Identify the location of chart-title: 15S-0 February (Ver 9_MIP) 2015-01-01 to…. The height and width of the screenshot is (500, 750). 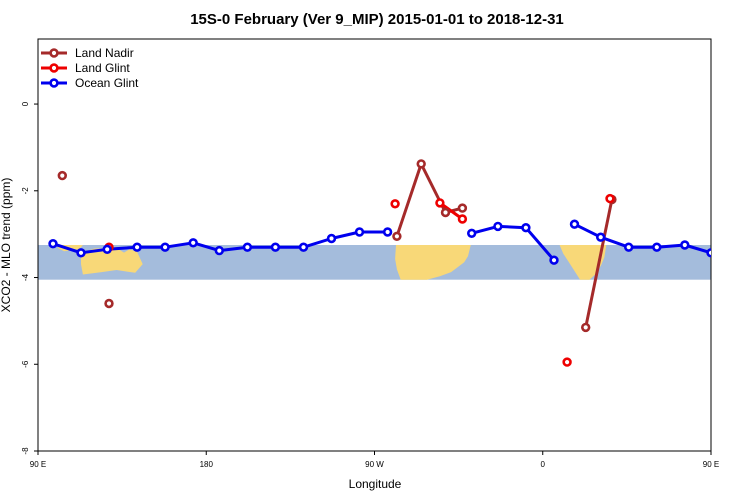
(377, 19).